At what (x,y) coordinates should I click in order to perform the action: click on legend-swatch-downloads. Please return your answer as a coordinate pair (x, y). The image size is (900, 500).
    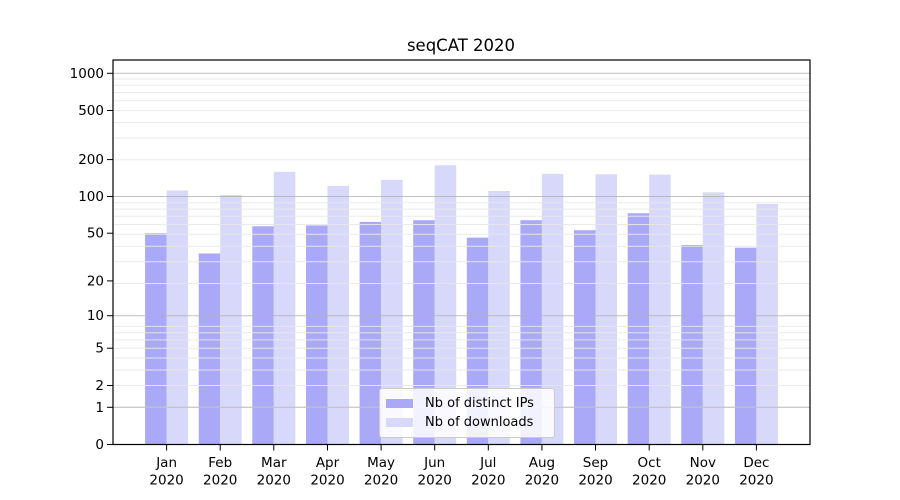
    Looking at the image, I should click on (399, 422).